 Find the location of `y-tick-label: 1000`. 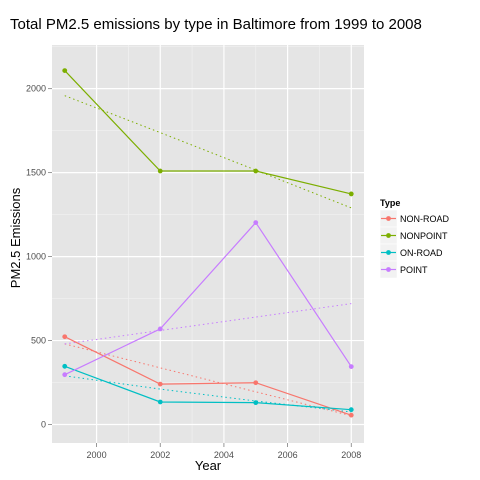

y-tick-label: 1000 is located at coordinates (36, 257).